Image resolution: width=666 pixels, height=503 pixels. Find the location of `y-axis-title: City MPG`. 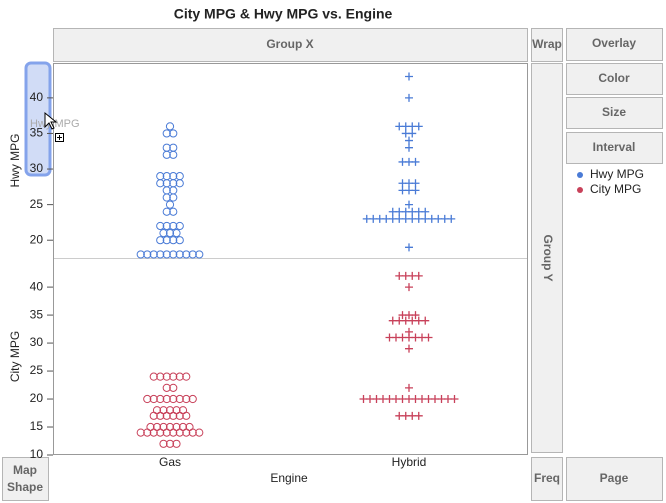

y-axis-title: City MPG is located at coordinates (15, 356).